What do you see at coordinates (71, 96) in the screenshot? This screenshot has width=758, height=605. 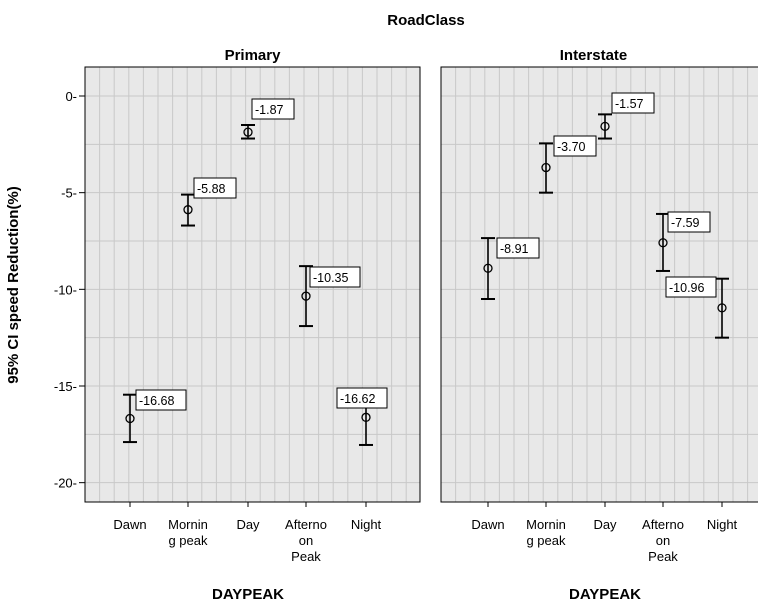 I see `y-tick-label: 0-` at bounding box center [71, 96].